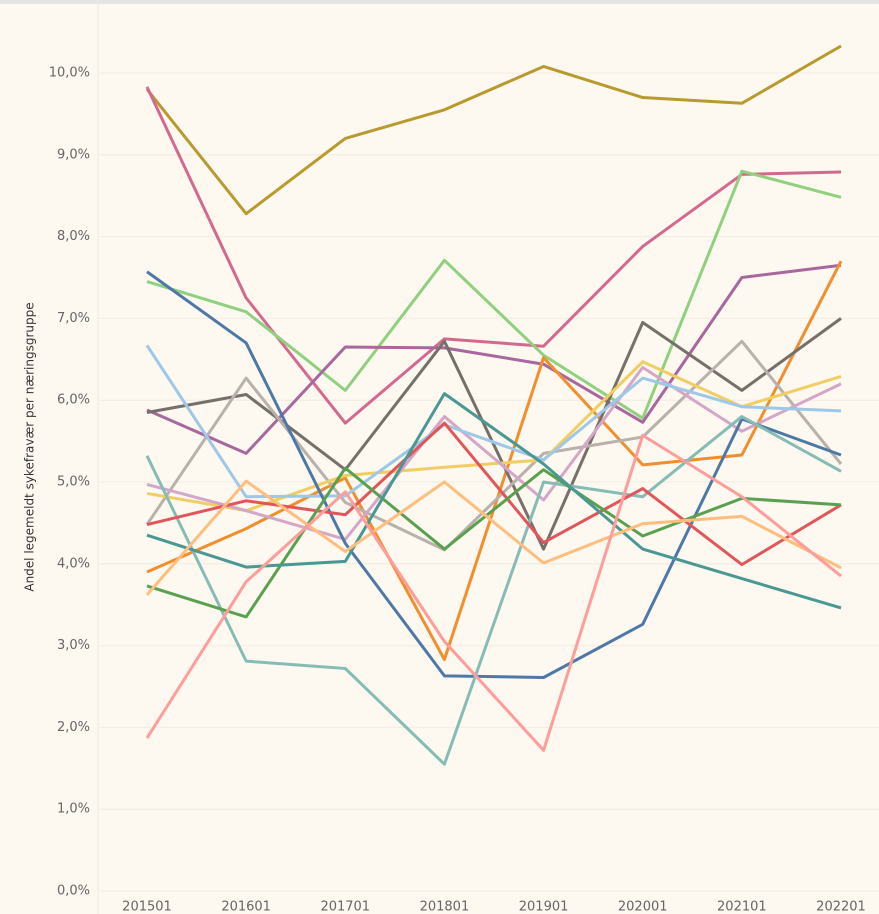 Image resolution: width=879 pixels, height=914 pixels. I want to click on x-tick-label: 201501, so click(147, 907).